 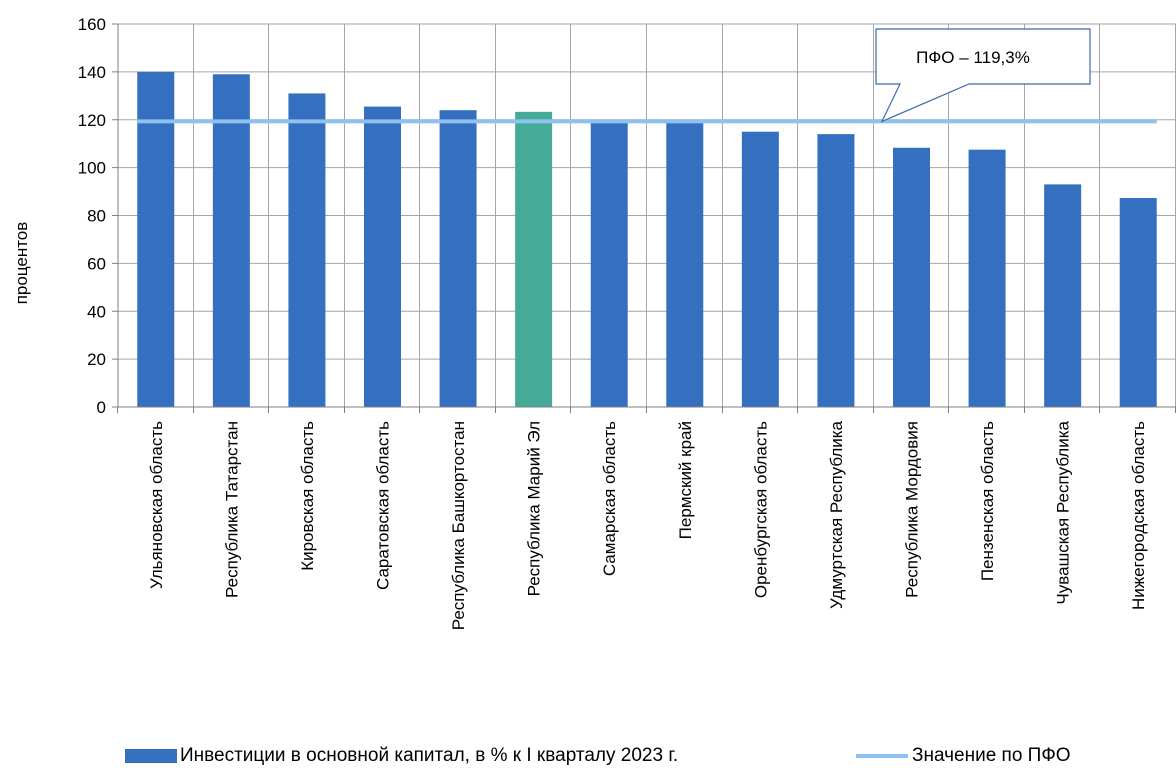 What do you see at coordinates (1063, 512) in the screenshot?
I see `category-label: Чувашская Республика` at bounding box center [1063, 512].